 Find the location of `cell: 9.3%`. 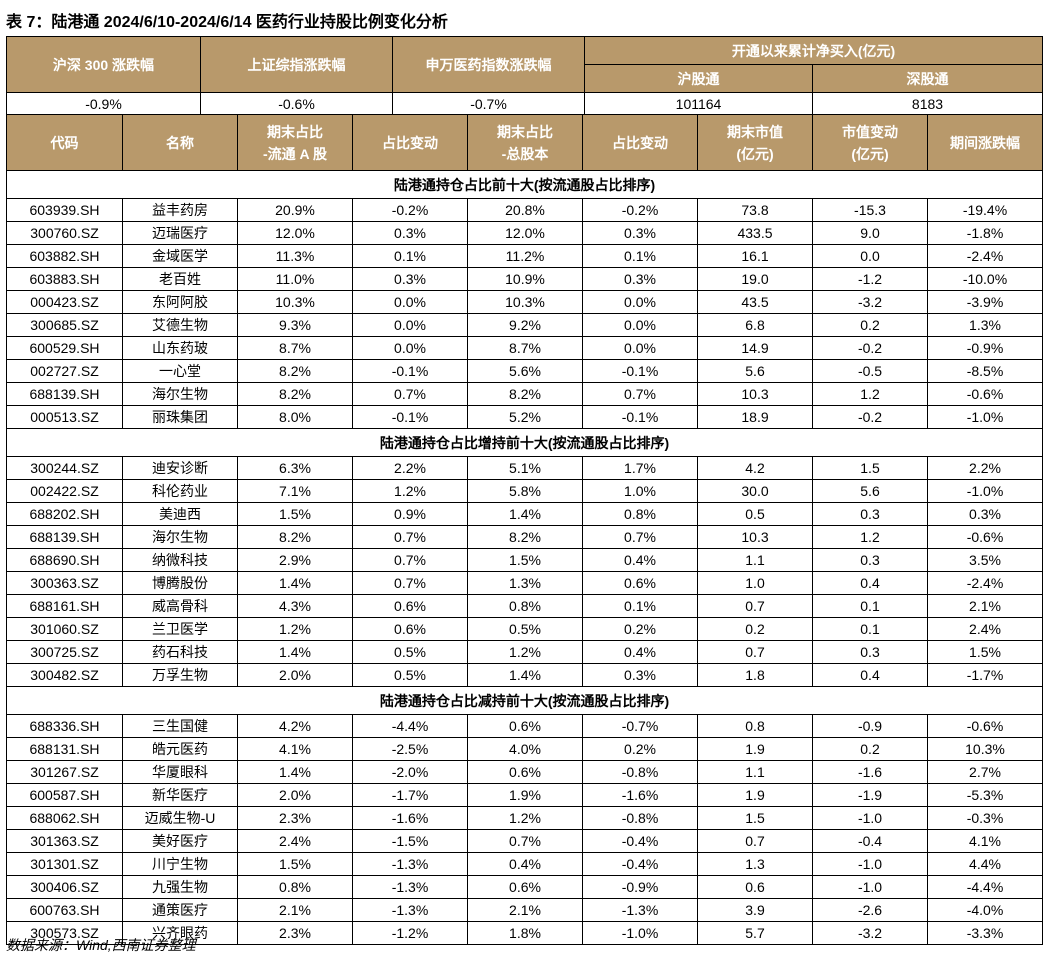

cell: 9.3% is located at coordinates (295, 325).